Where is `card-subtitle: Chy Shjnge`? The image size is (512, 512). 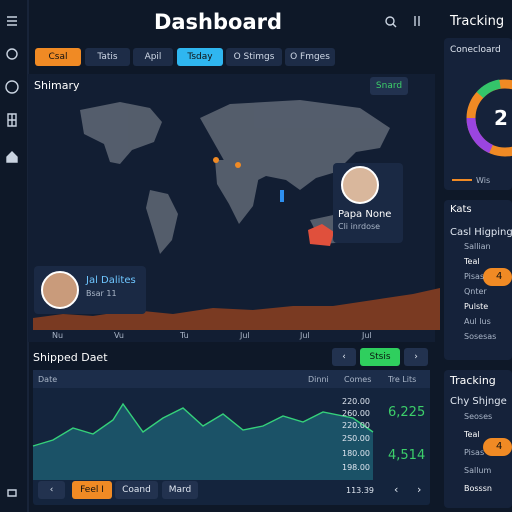
card-subtitle: Chy Shjnge is located at coordinates (478, 401).